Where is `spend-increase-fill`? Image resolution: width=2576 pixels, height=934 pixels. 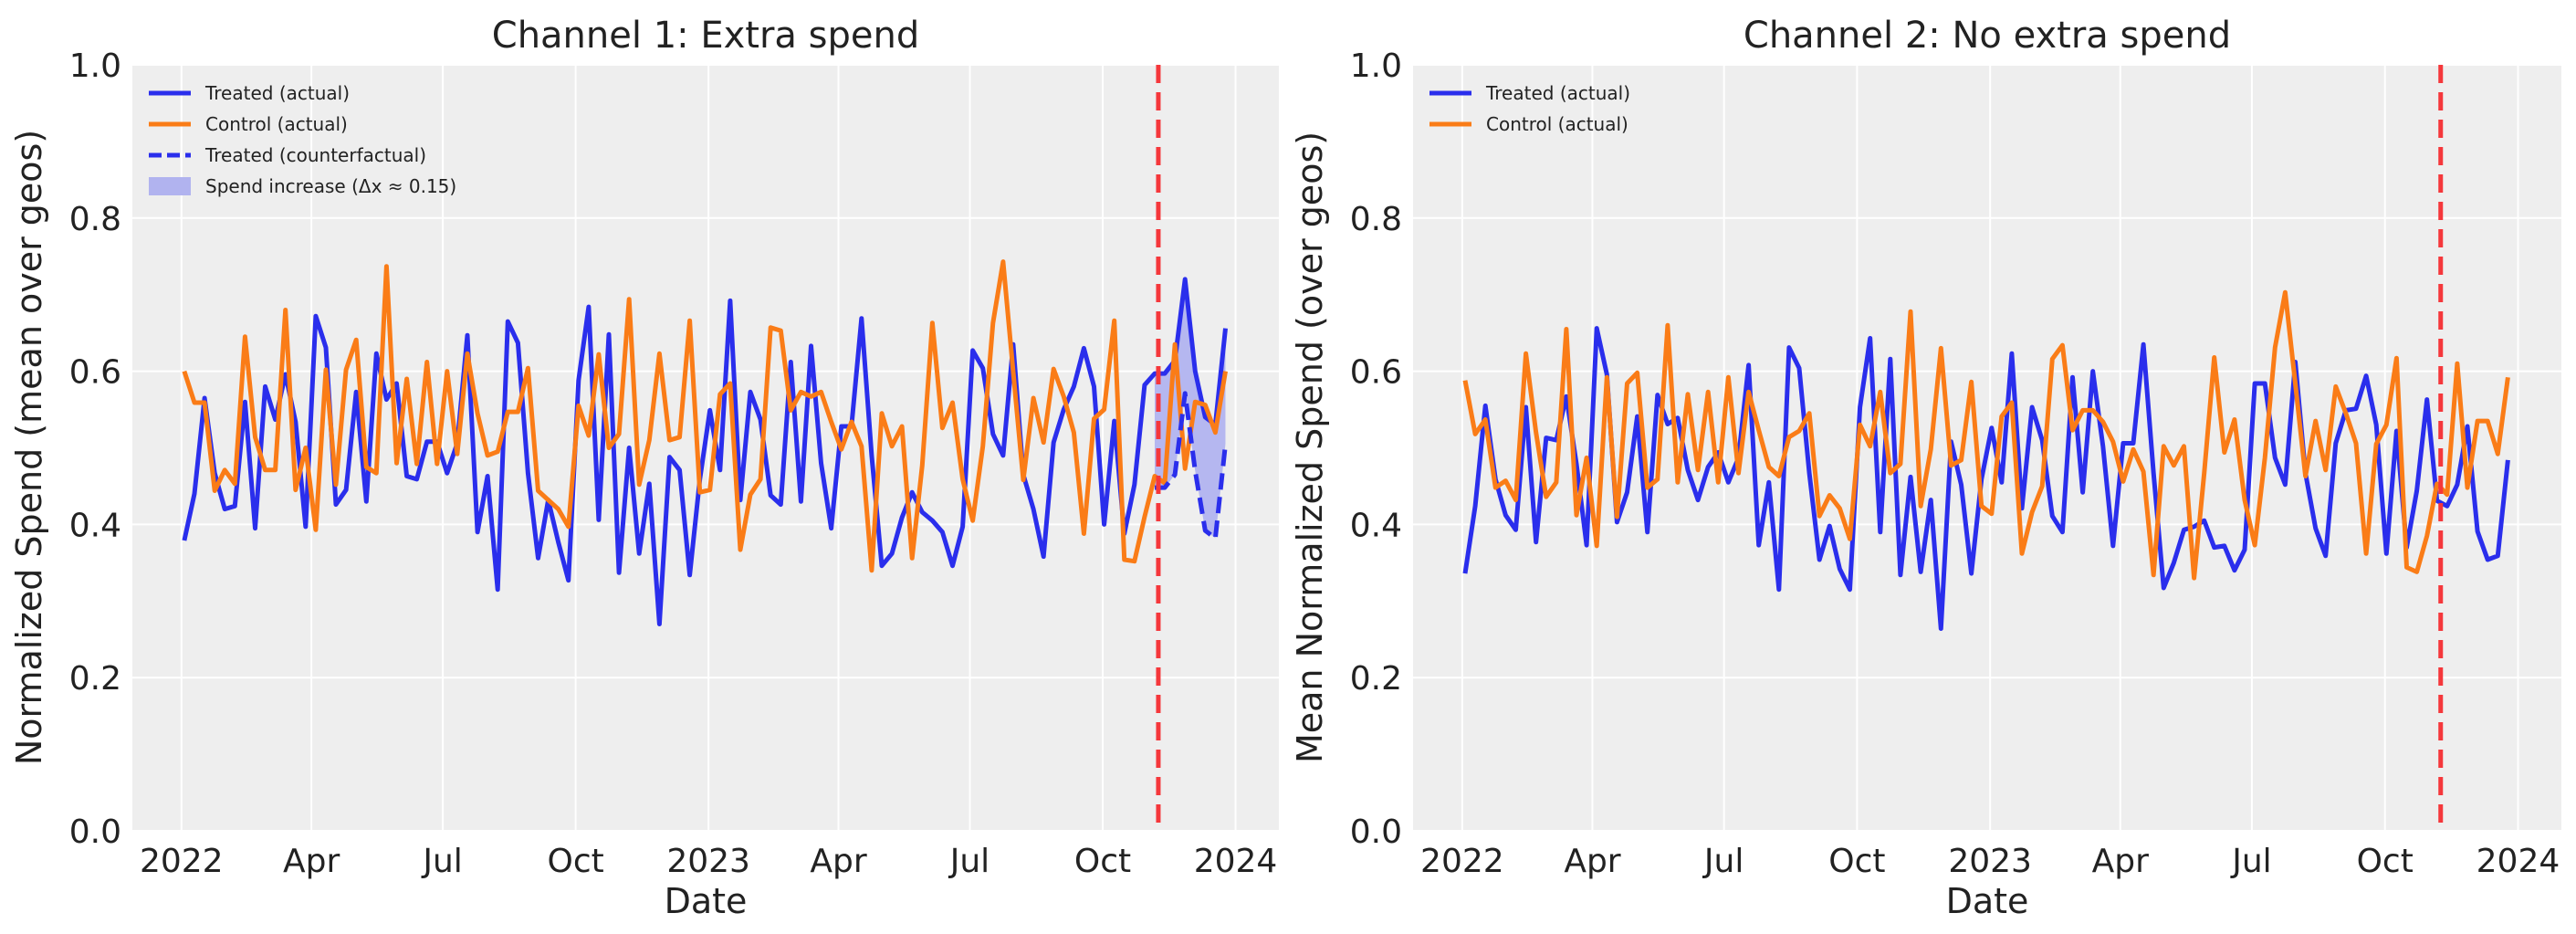 spend-increase-fill is located at coordinates (1190, 408).